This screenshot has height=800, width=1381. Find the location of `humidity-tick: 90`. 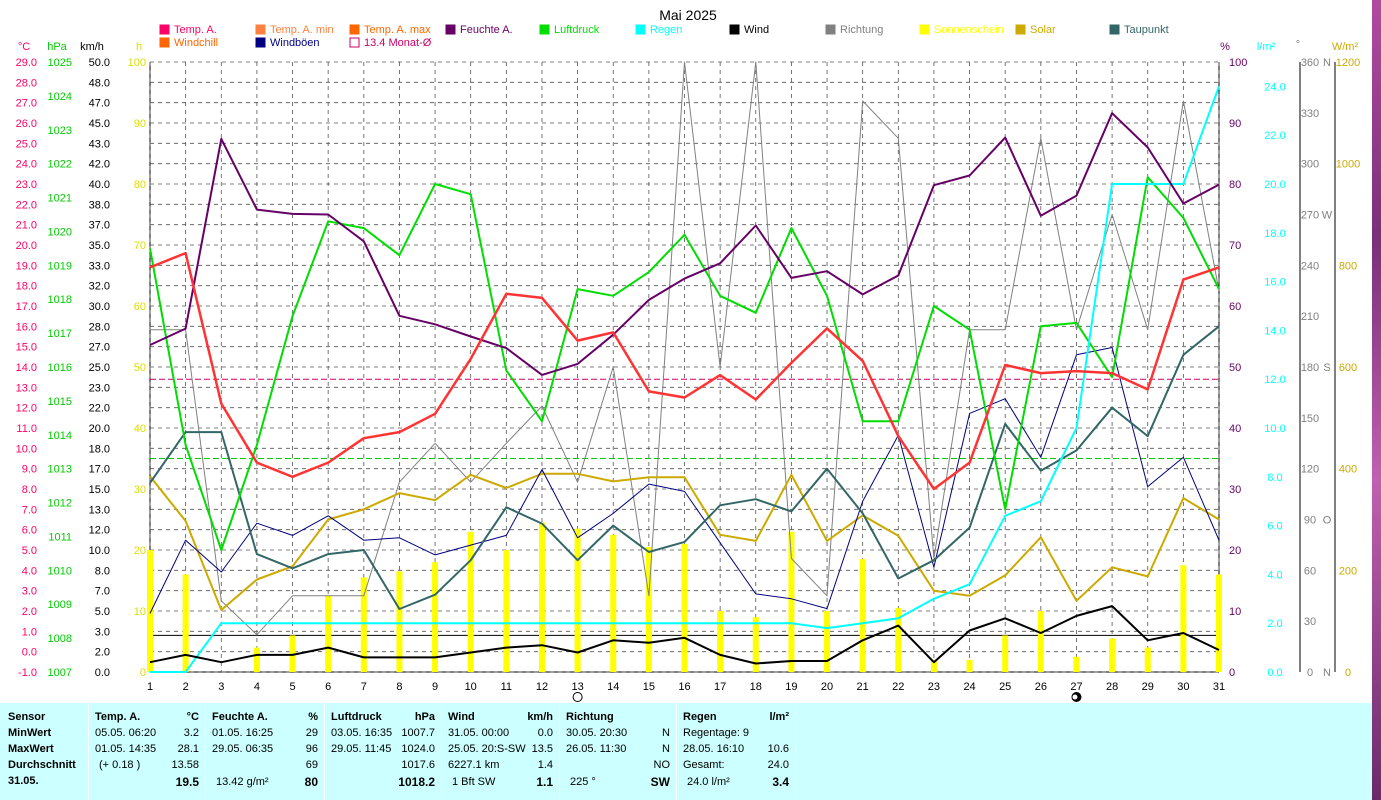

humidity-tick: 90 is located at coordinates (1235, 124).